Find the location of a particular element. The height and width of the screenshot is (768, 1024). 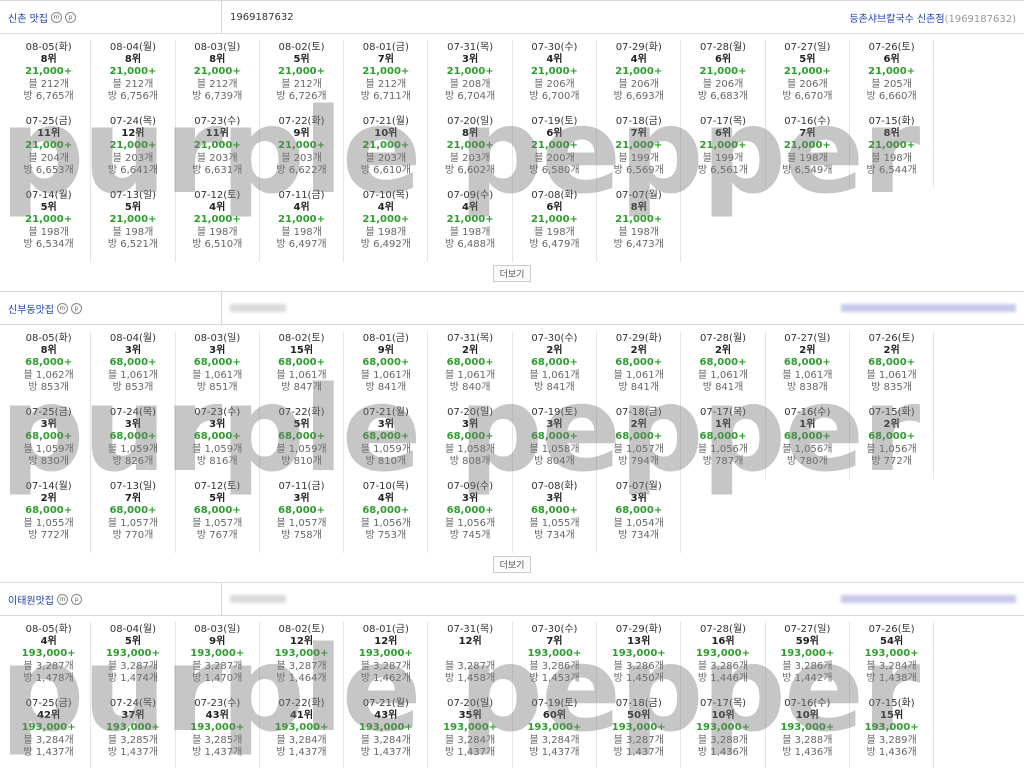

store-name-link: 등촌샤브칼국수 신촌점 is located at coordinates (897, 19).